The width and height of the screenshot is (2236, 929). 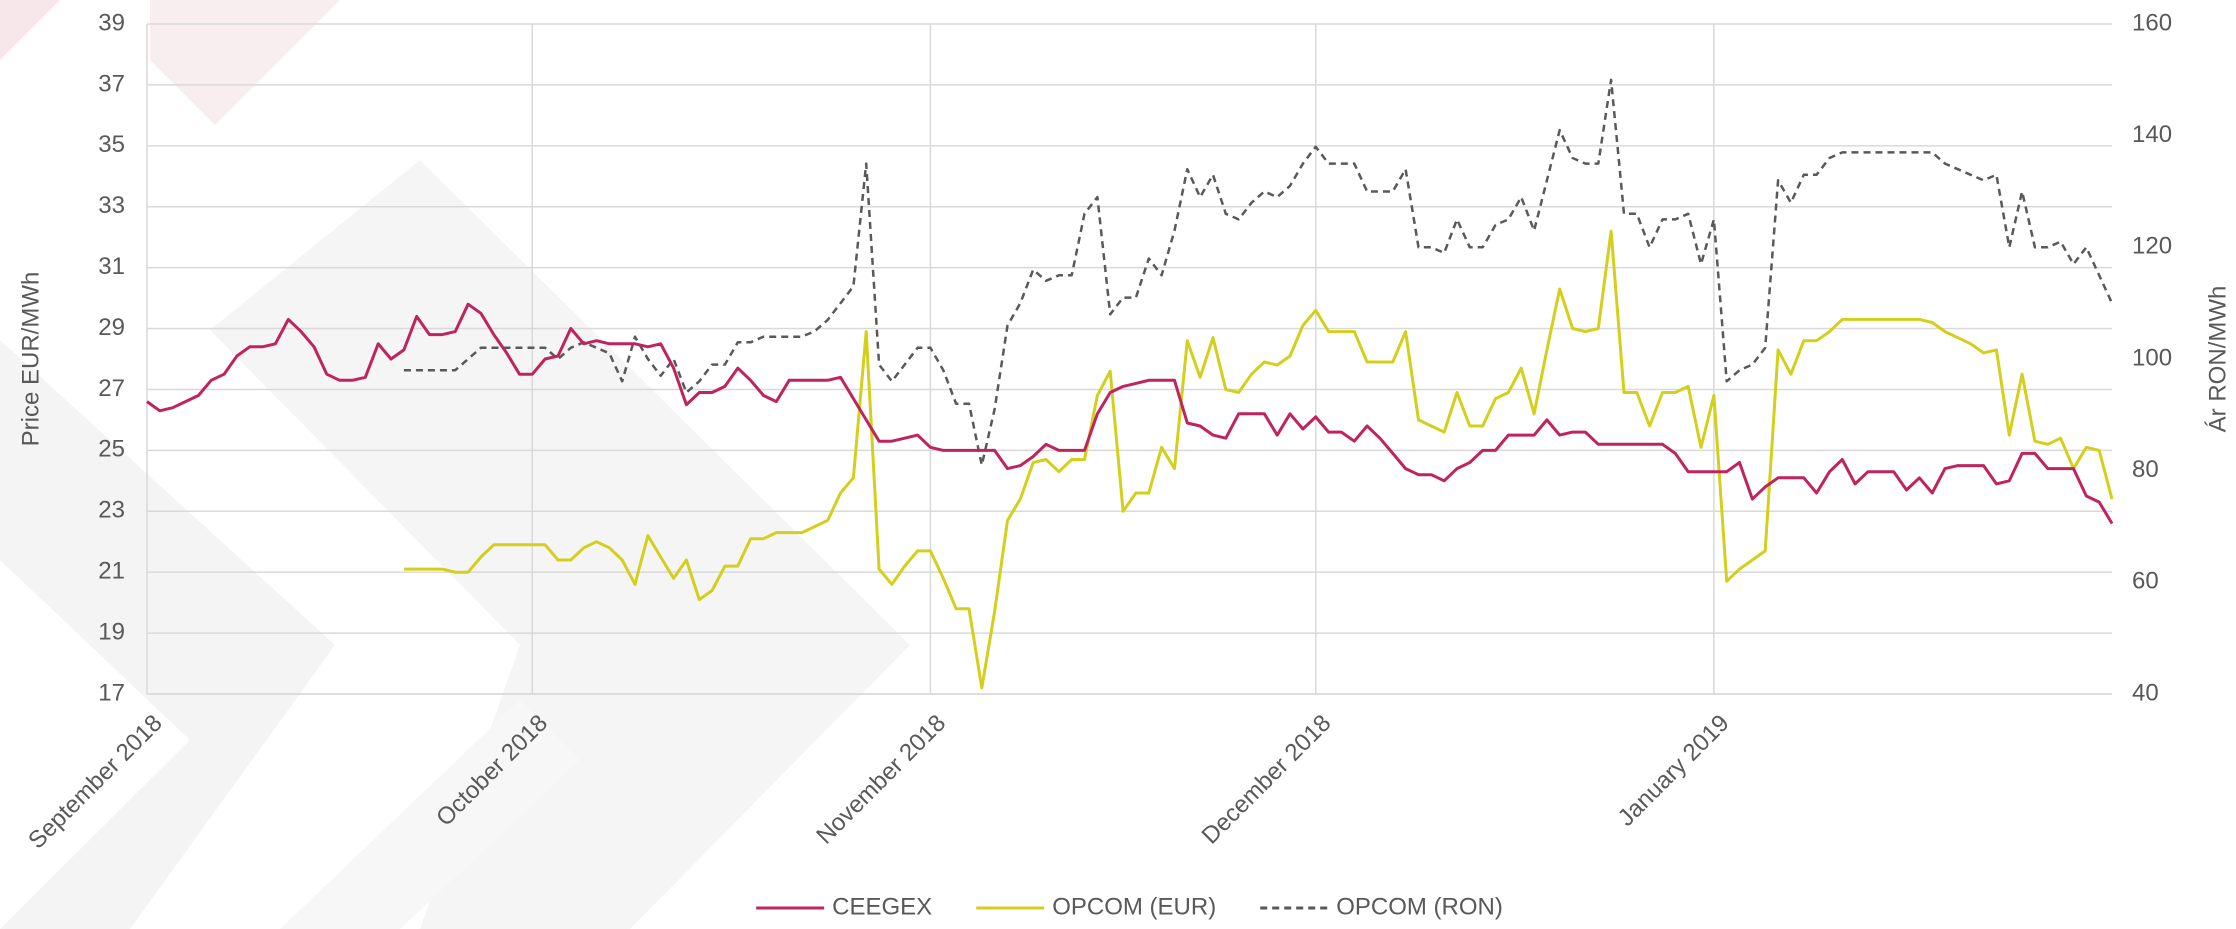 What do you see at coordinates (111, 692) in the screenshot?
I see `y-tick-label: 17` at bounding box center [111, 692].